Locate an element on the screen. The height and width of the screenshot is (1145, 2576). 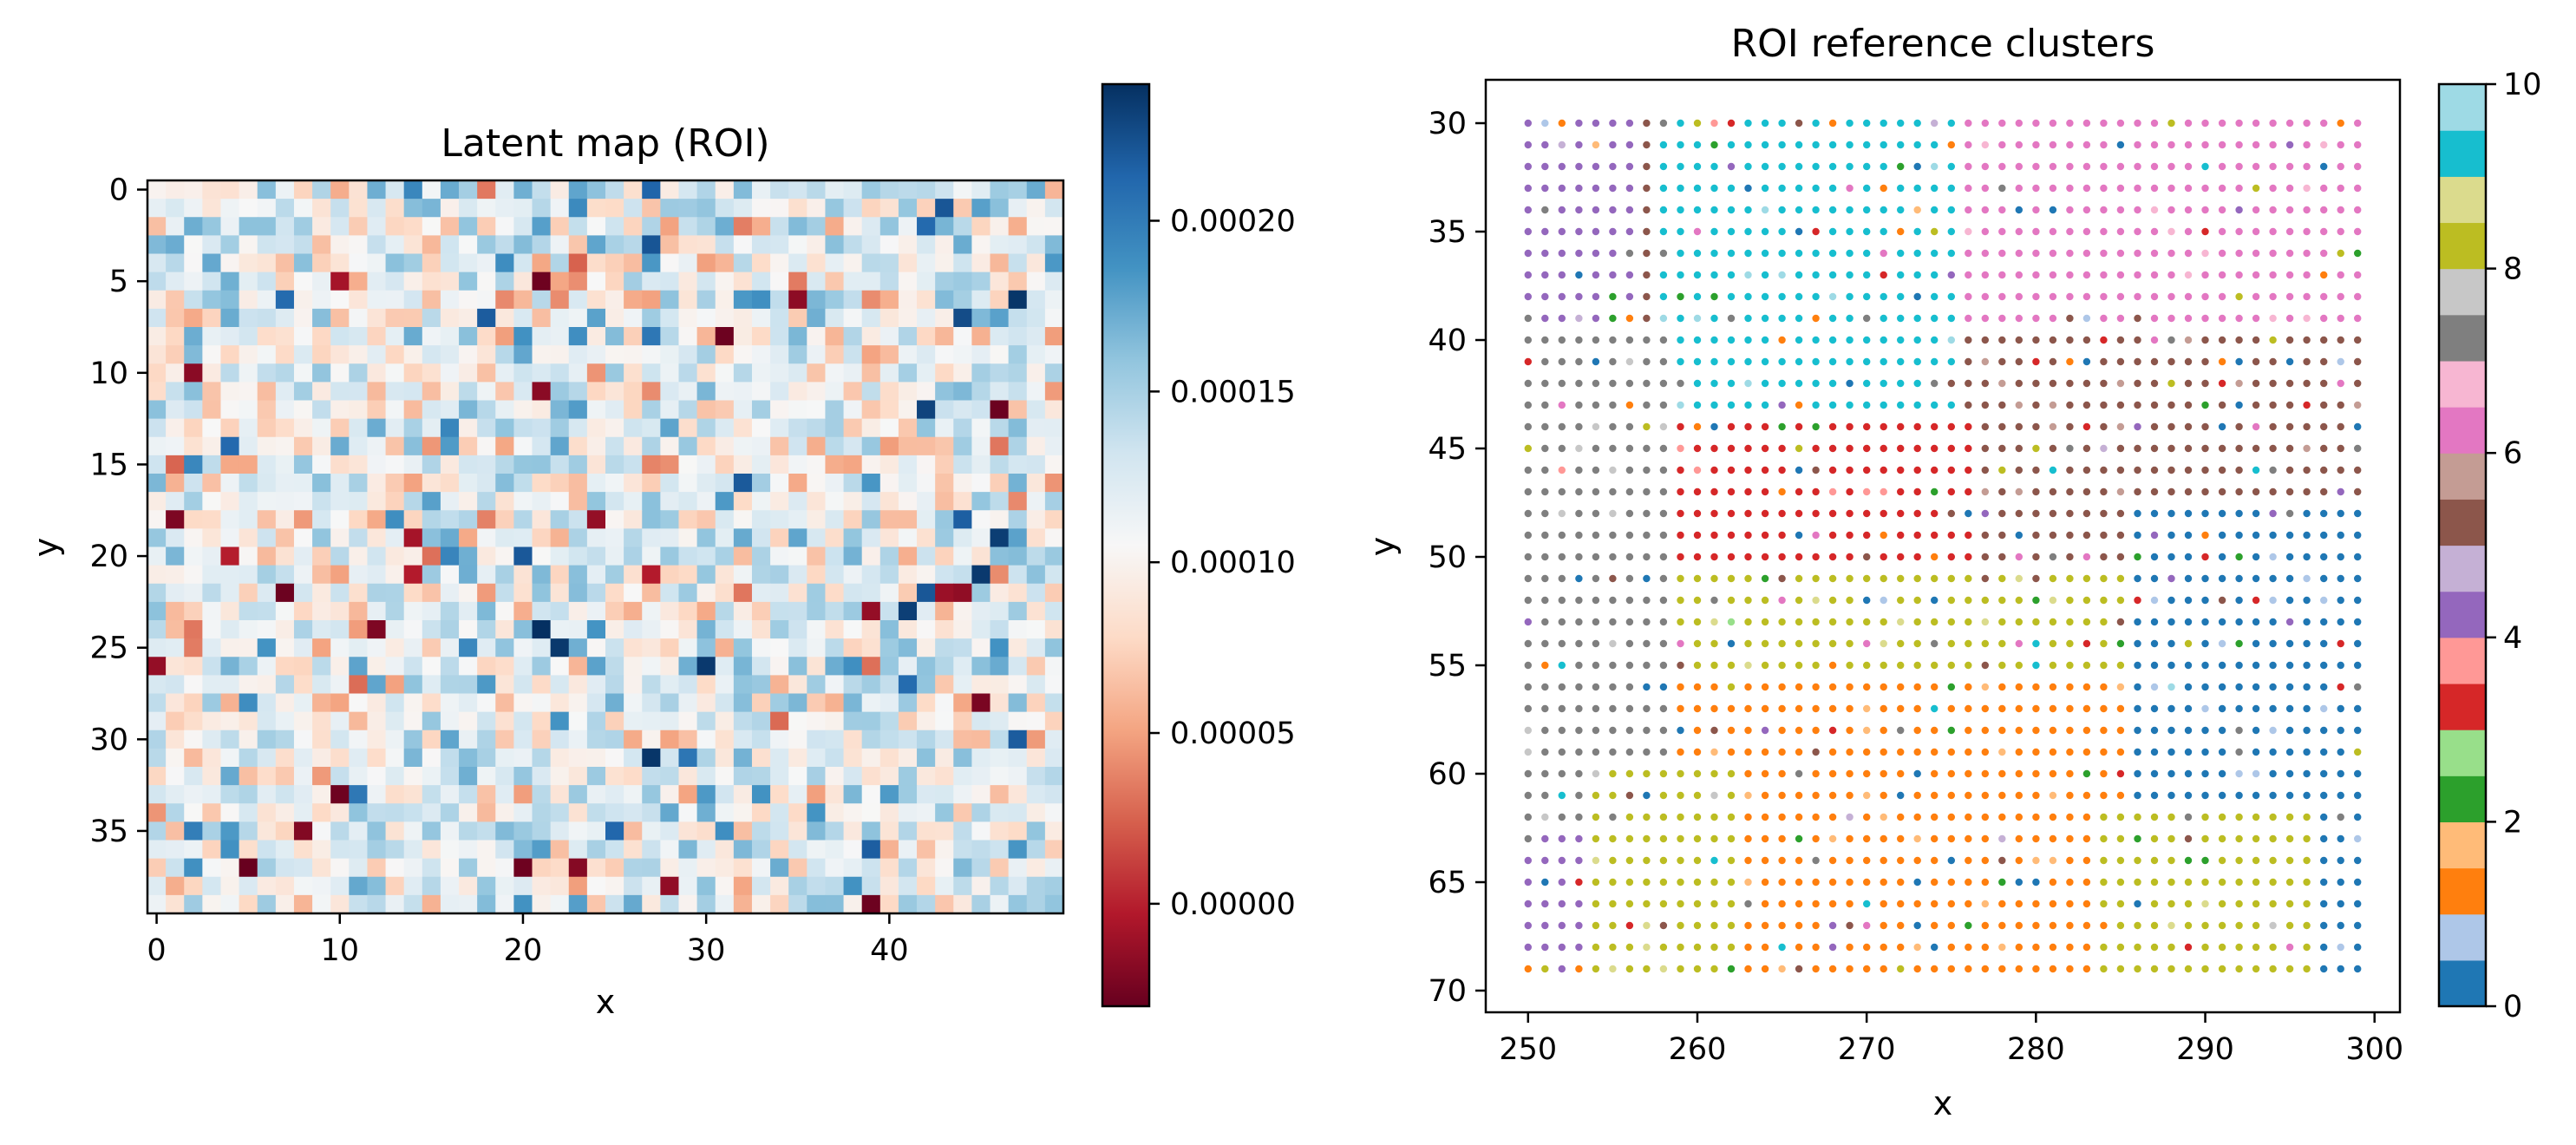
scatter-ytick-label: 50 is located at coordinates (1447, 557).